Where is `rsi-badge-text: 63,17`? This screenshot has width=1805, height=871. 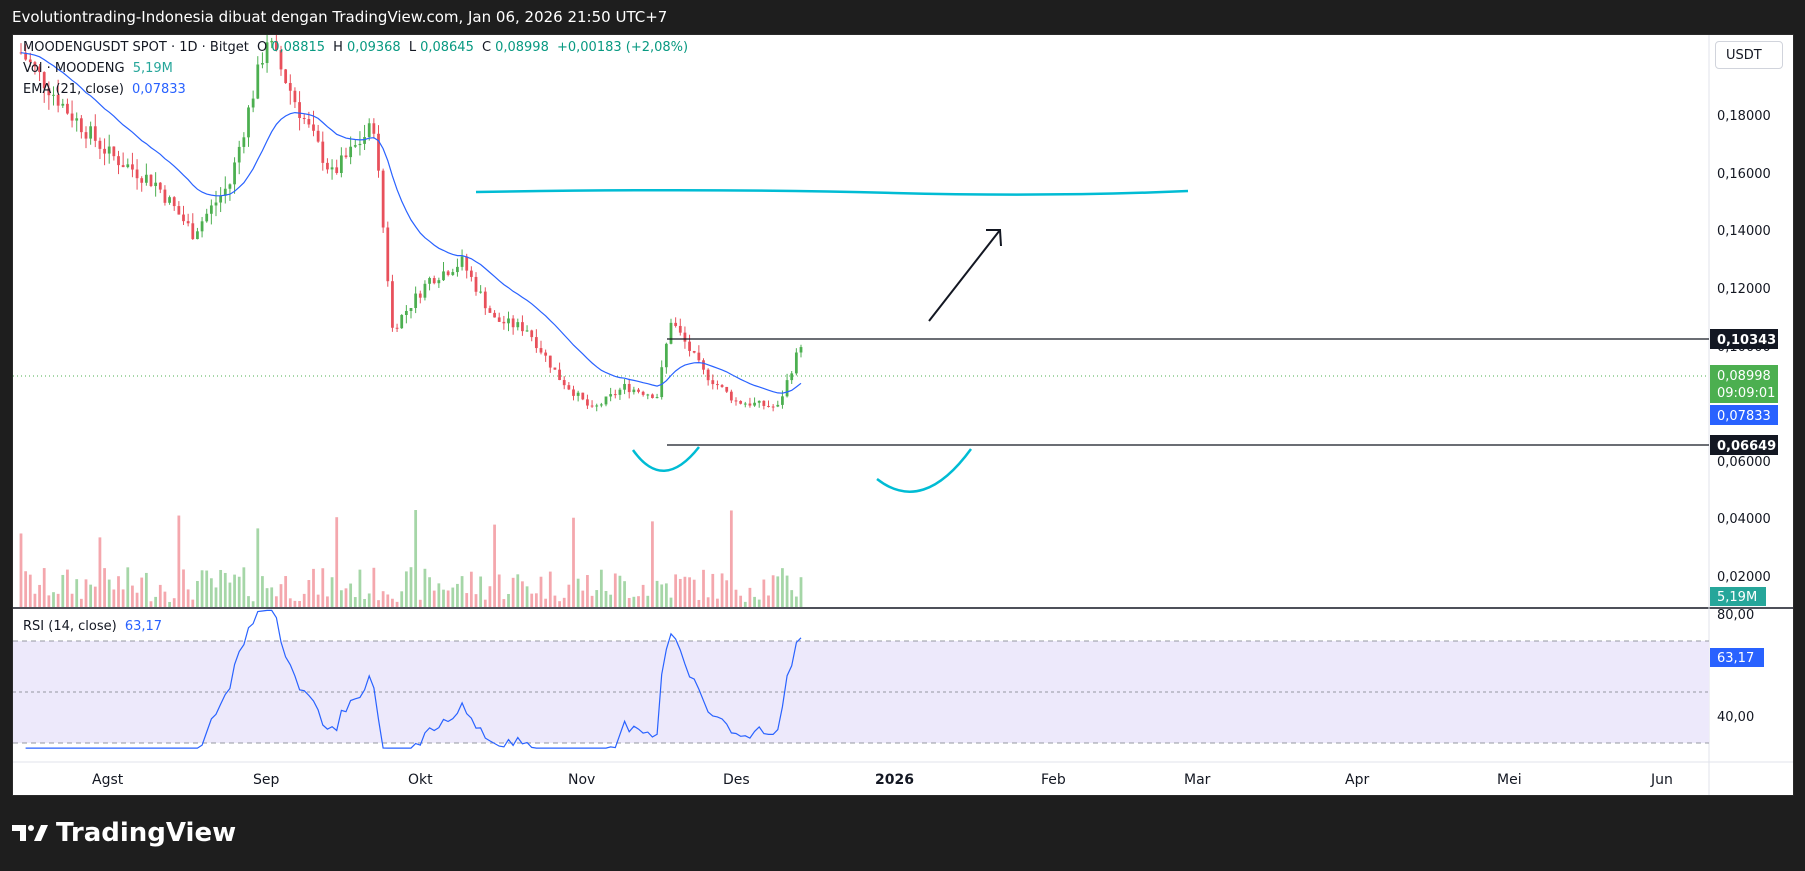
rsi-badge-text: 63,17 is located at coordinates (1735, 658).